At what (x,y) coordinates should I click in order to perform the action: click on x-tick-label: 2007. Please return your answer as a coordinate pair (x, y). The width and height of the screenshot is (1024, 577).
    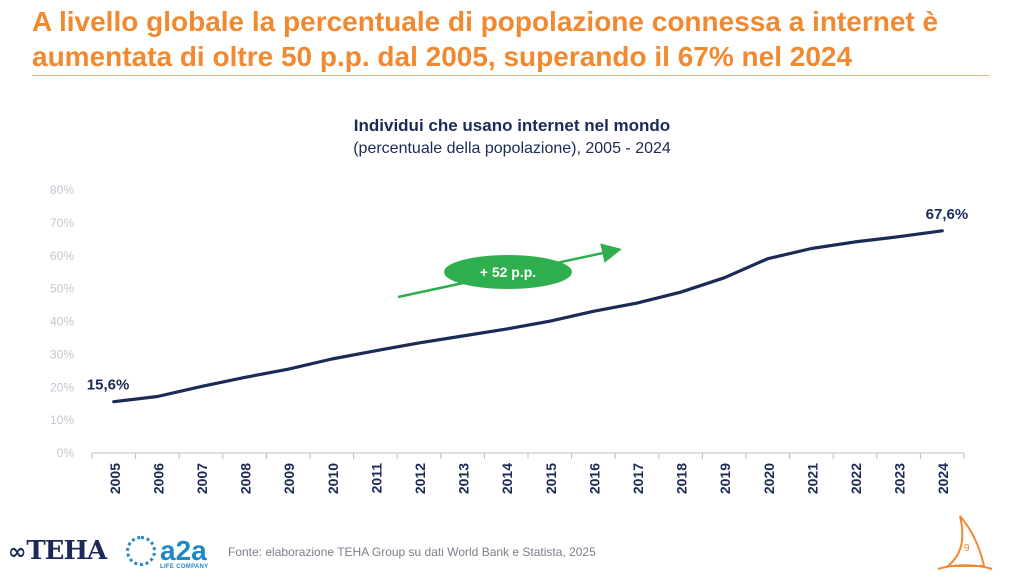
    Looking at the image, I should click on (202, 478).